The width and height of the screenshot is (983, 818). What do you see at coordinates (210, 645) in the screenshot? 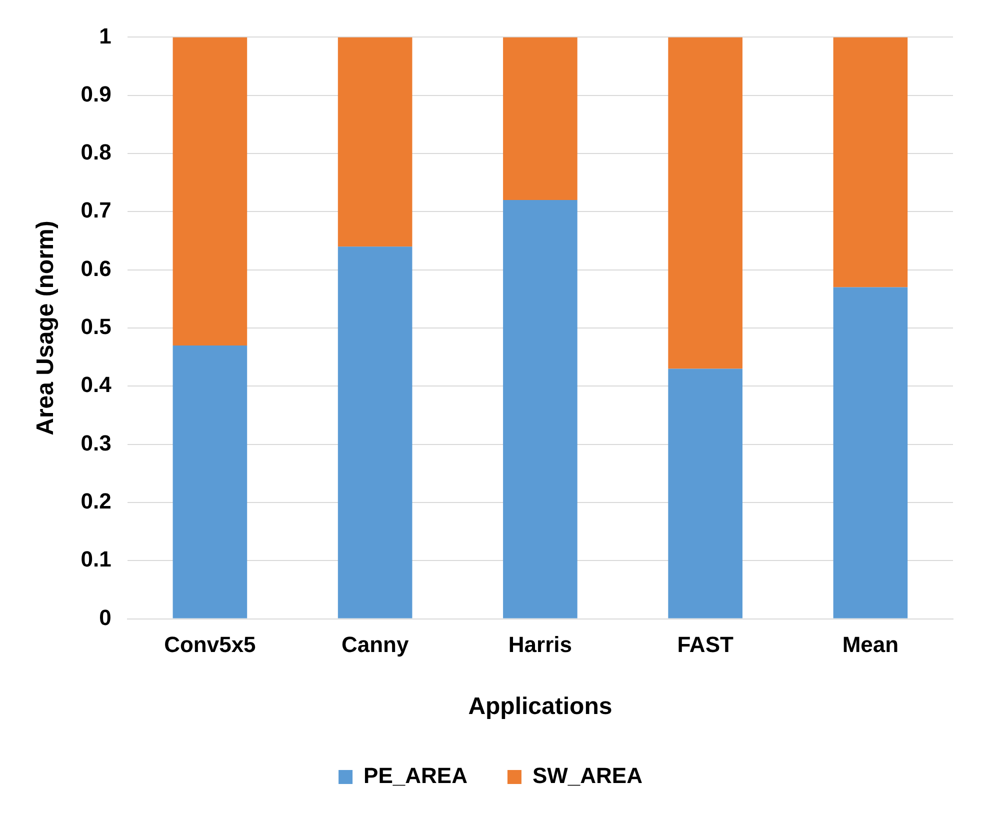
I see `x-tick-label: Conv5x5` at bounding box center [210, 645].